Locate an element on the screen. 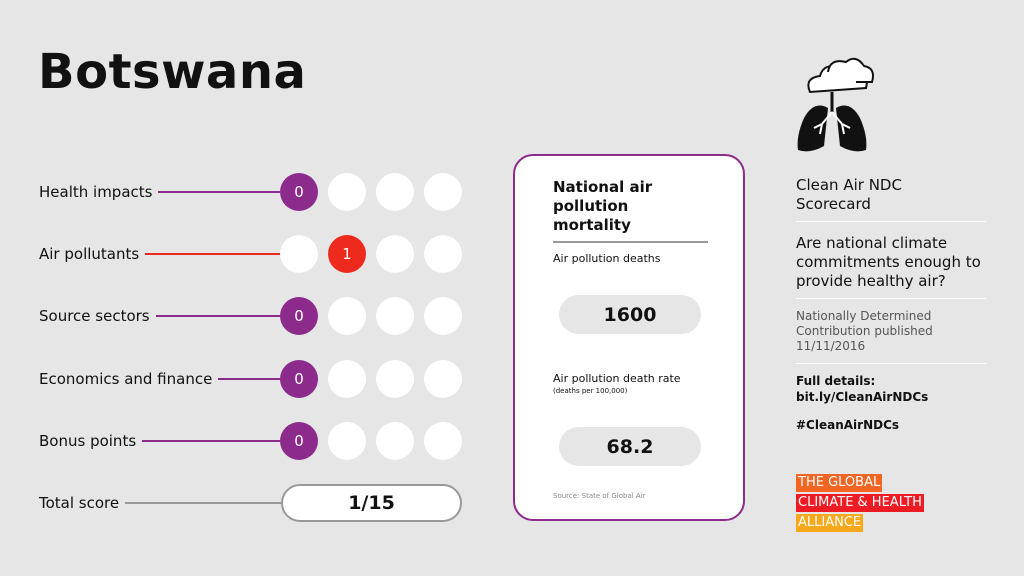 The width and height of the screenshot is (1024, 576). ndc-date: 11/11/2016 is located at coordinates (831, 346).